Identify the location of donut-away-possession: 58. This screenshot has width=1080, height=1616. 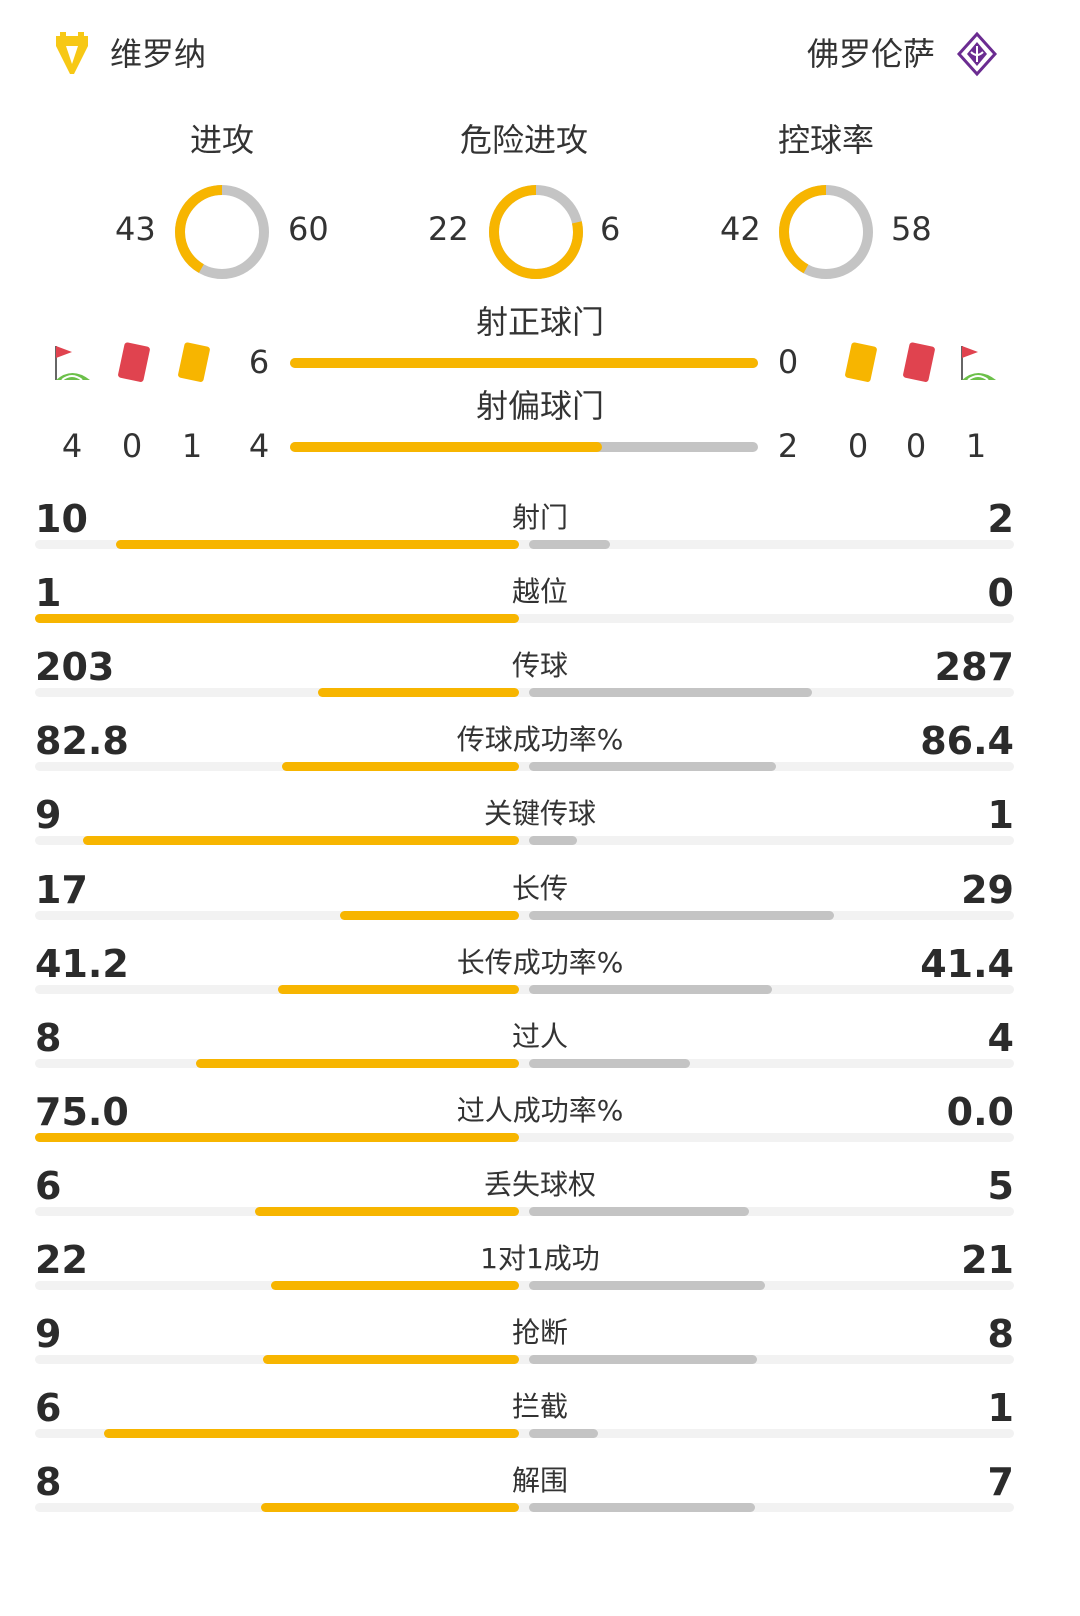
(911, 229).